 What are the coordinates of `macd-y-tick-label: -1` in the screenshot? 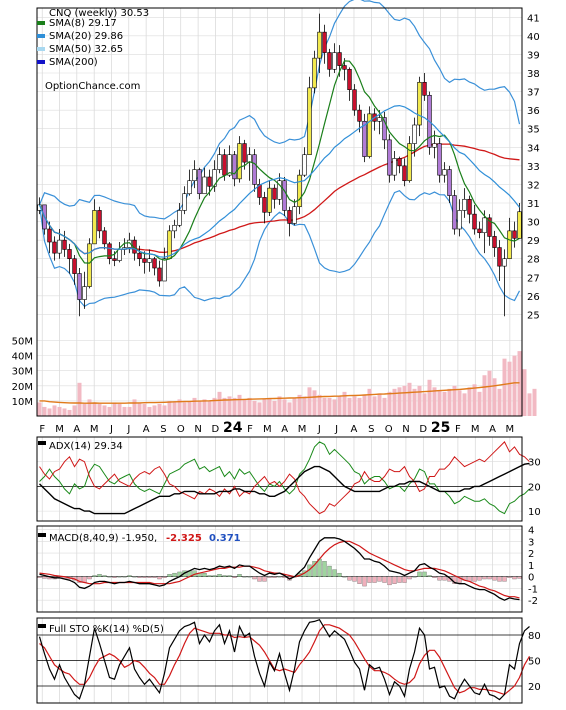 It's located at (533, 589).